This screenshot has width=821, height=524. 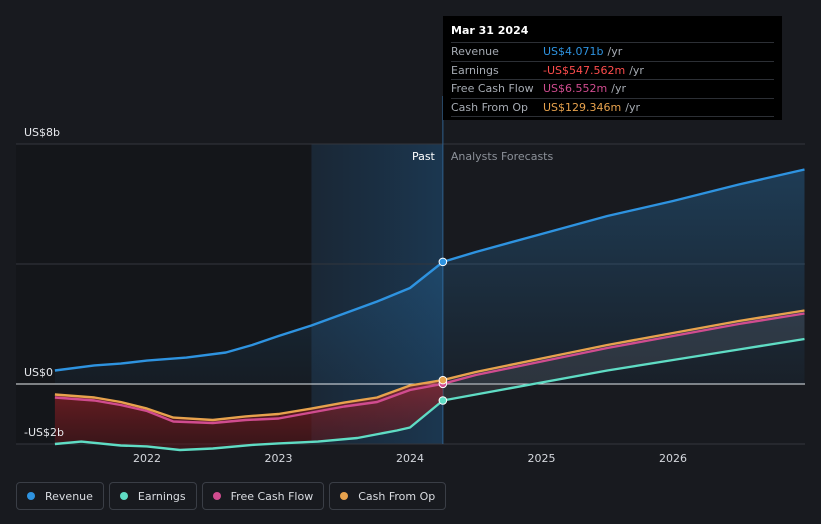 I want to click on tooltip-value: -US$547.562m, so click(x=584, y=70).